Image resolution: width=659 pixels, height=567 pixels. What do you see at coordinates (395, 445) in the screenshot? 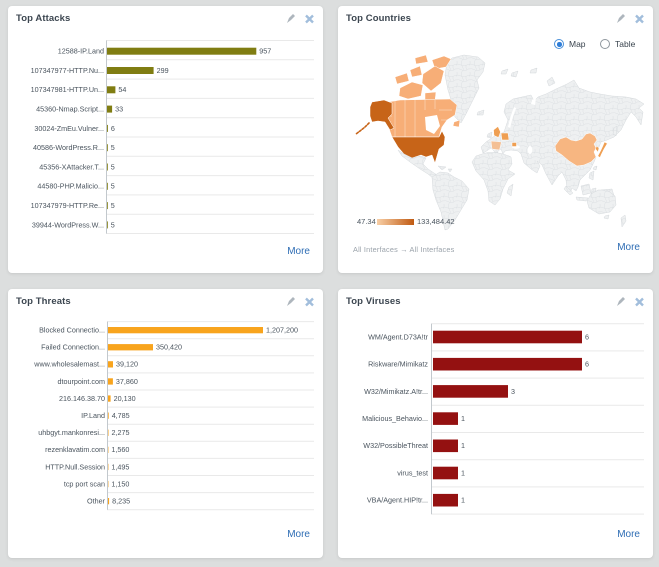
I see `svg-text: W32/PossibleThreat` at bounding box center [395, 445].